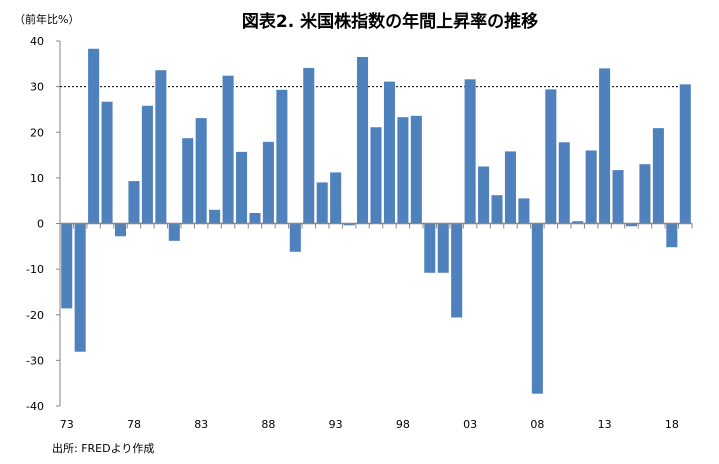  What do you see at coordinates (605, 424) in the screenshot?
I see `x-tick-label: 13` at bounding box center [605, 424].